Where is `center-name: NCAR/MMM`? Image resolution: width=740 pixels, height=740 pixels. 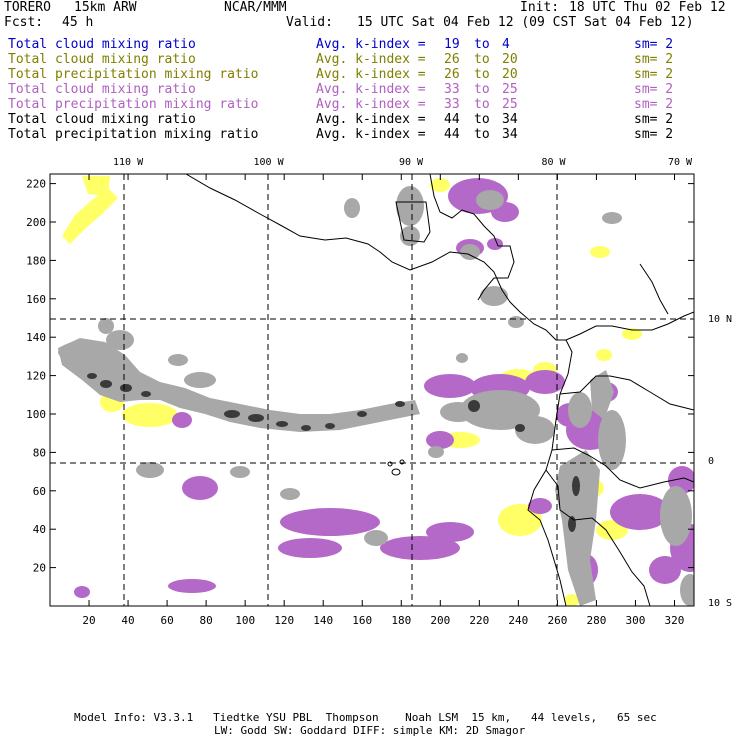
center-name: NCAR/MMM is located at coordinates (255, 7).